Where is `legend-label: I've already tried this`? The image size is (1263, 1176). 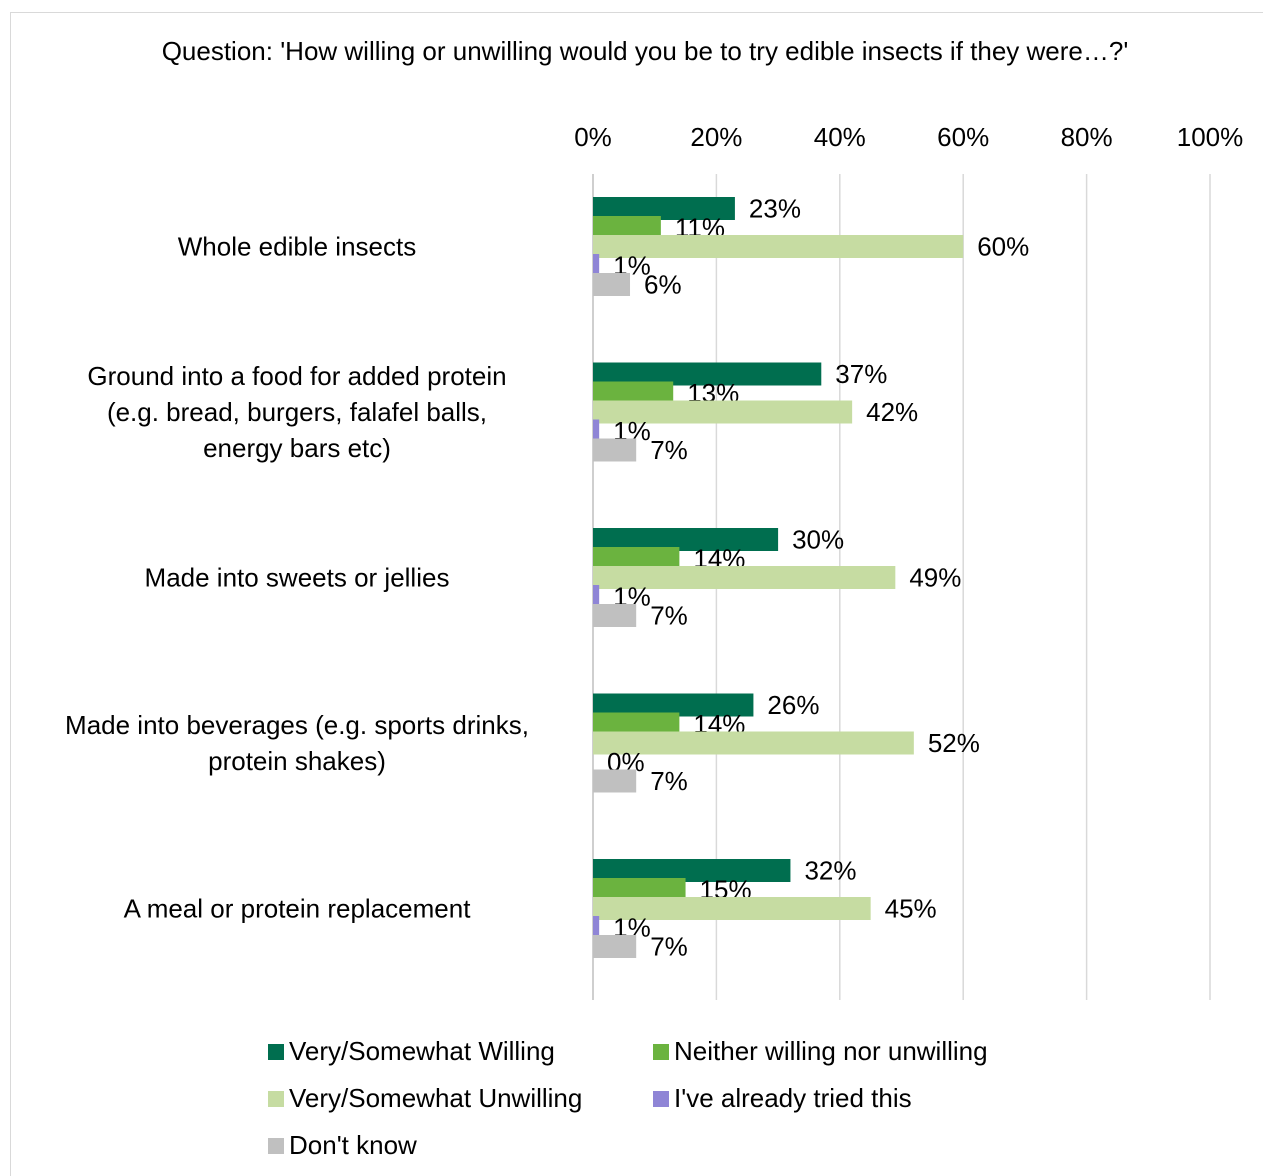
legend-label: I've already tried this is located at coordinates (793, 1098).